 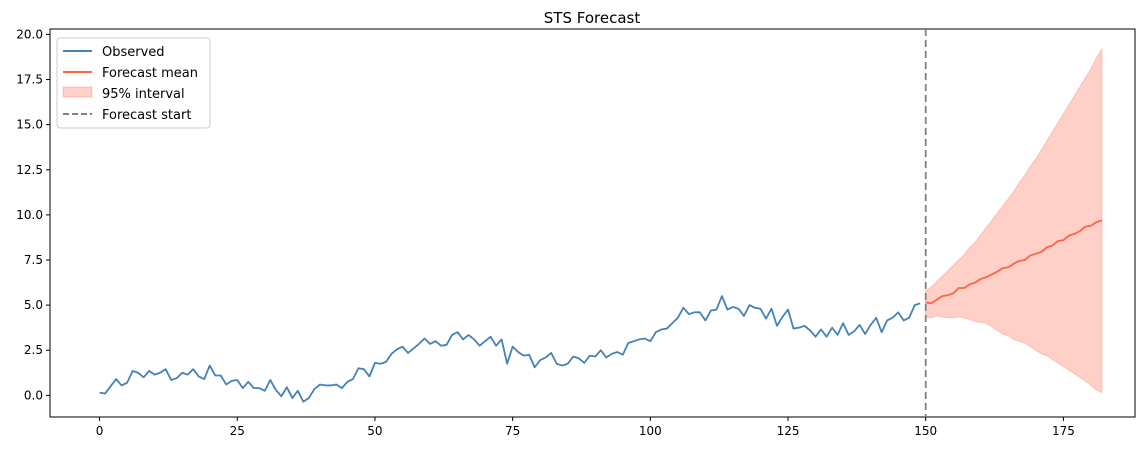 I want to click on x-axis-ticks: 0 25 50 75 100 125 150 175, so click(x=585, y=427).